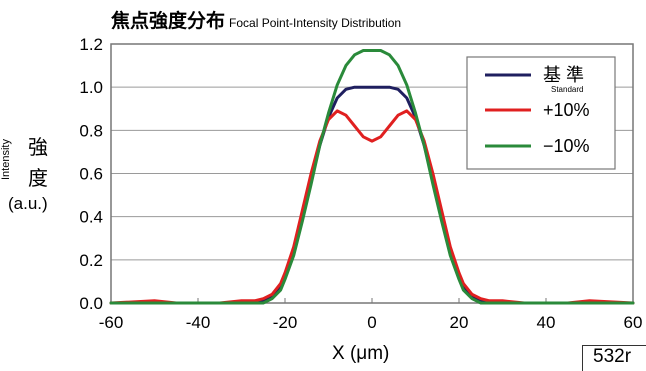 The image size is (646, 371). I want to click on x-tick-label: 60, so click(633, 322).